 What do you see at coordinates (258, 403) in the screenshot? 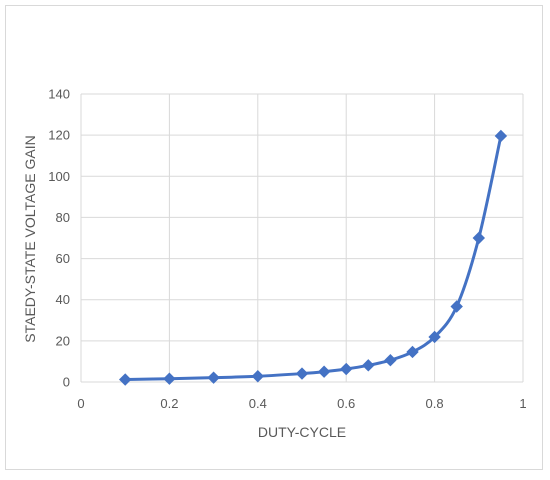
I see `x-tick-label: 0.4` at bounding box center [258, 403].